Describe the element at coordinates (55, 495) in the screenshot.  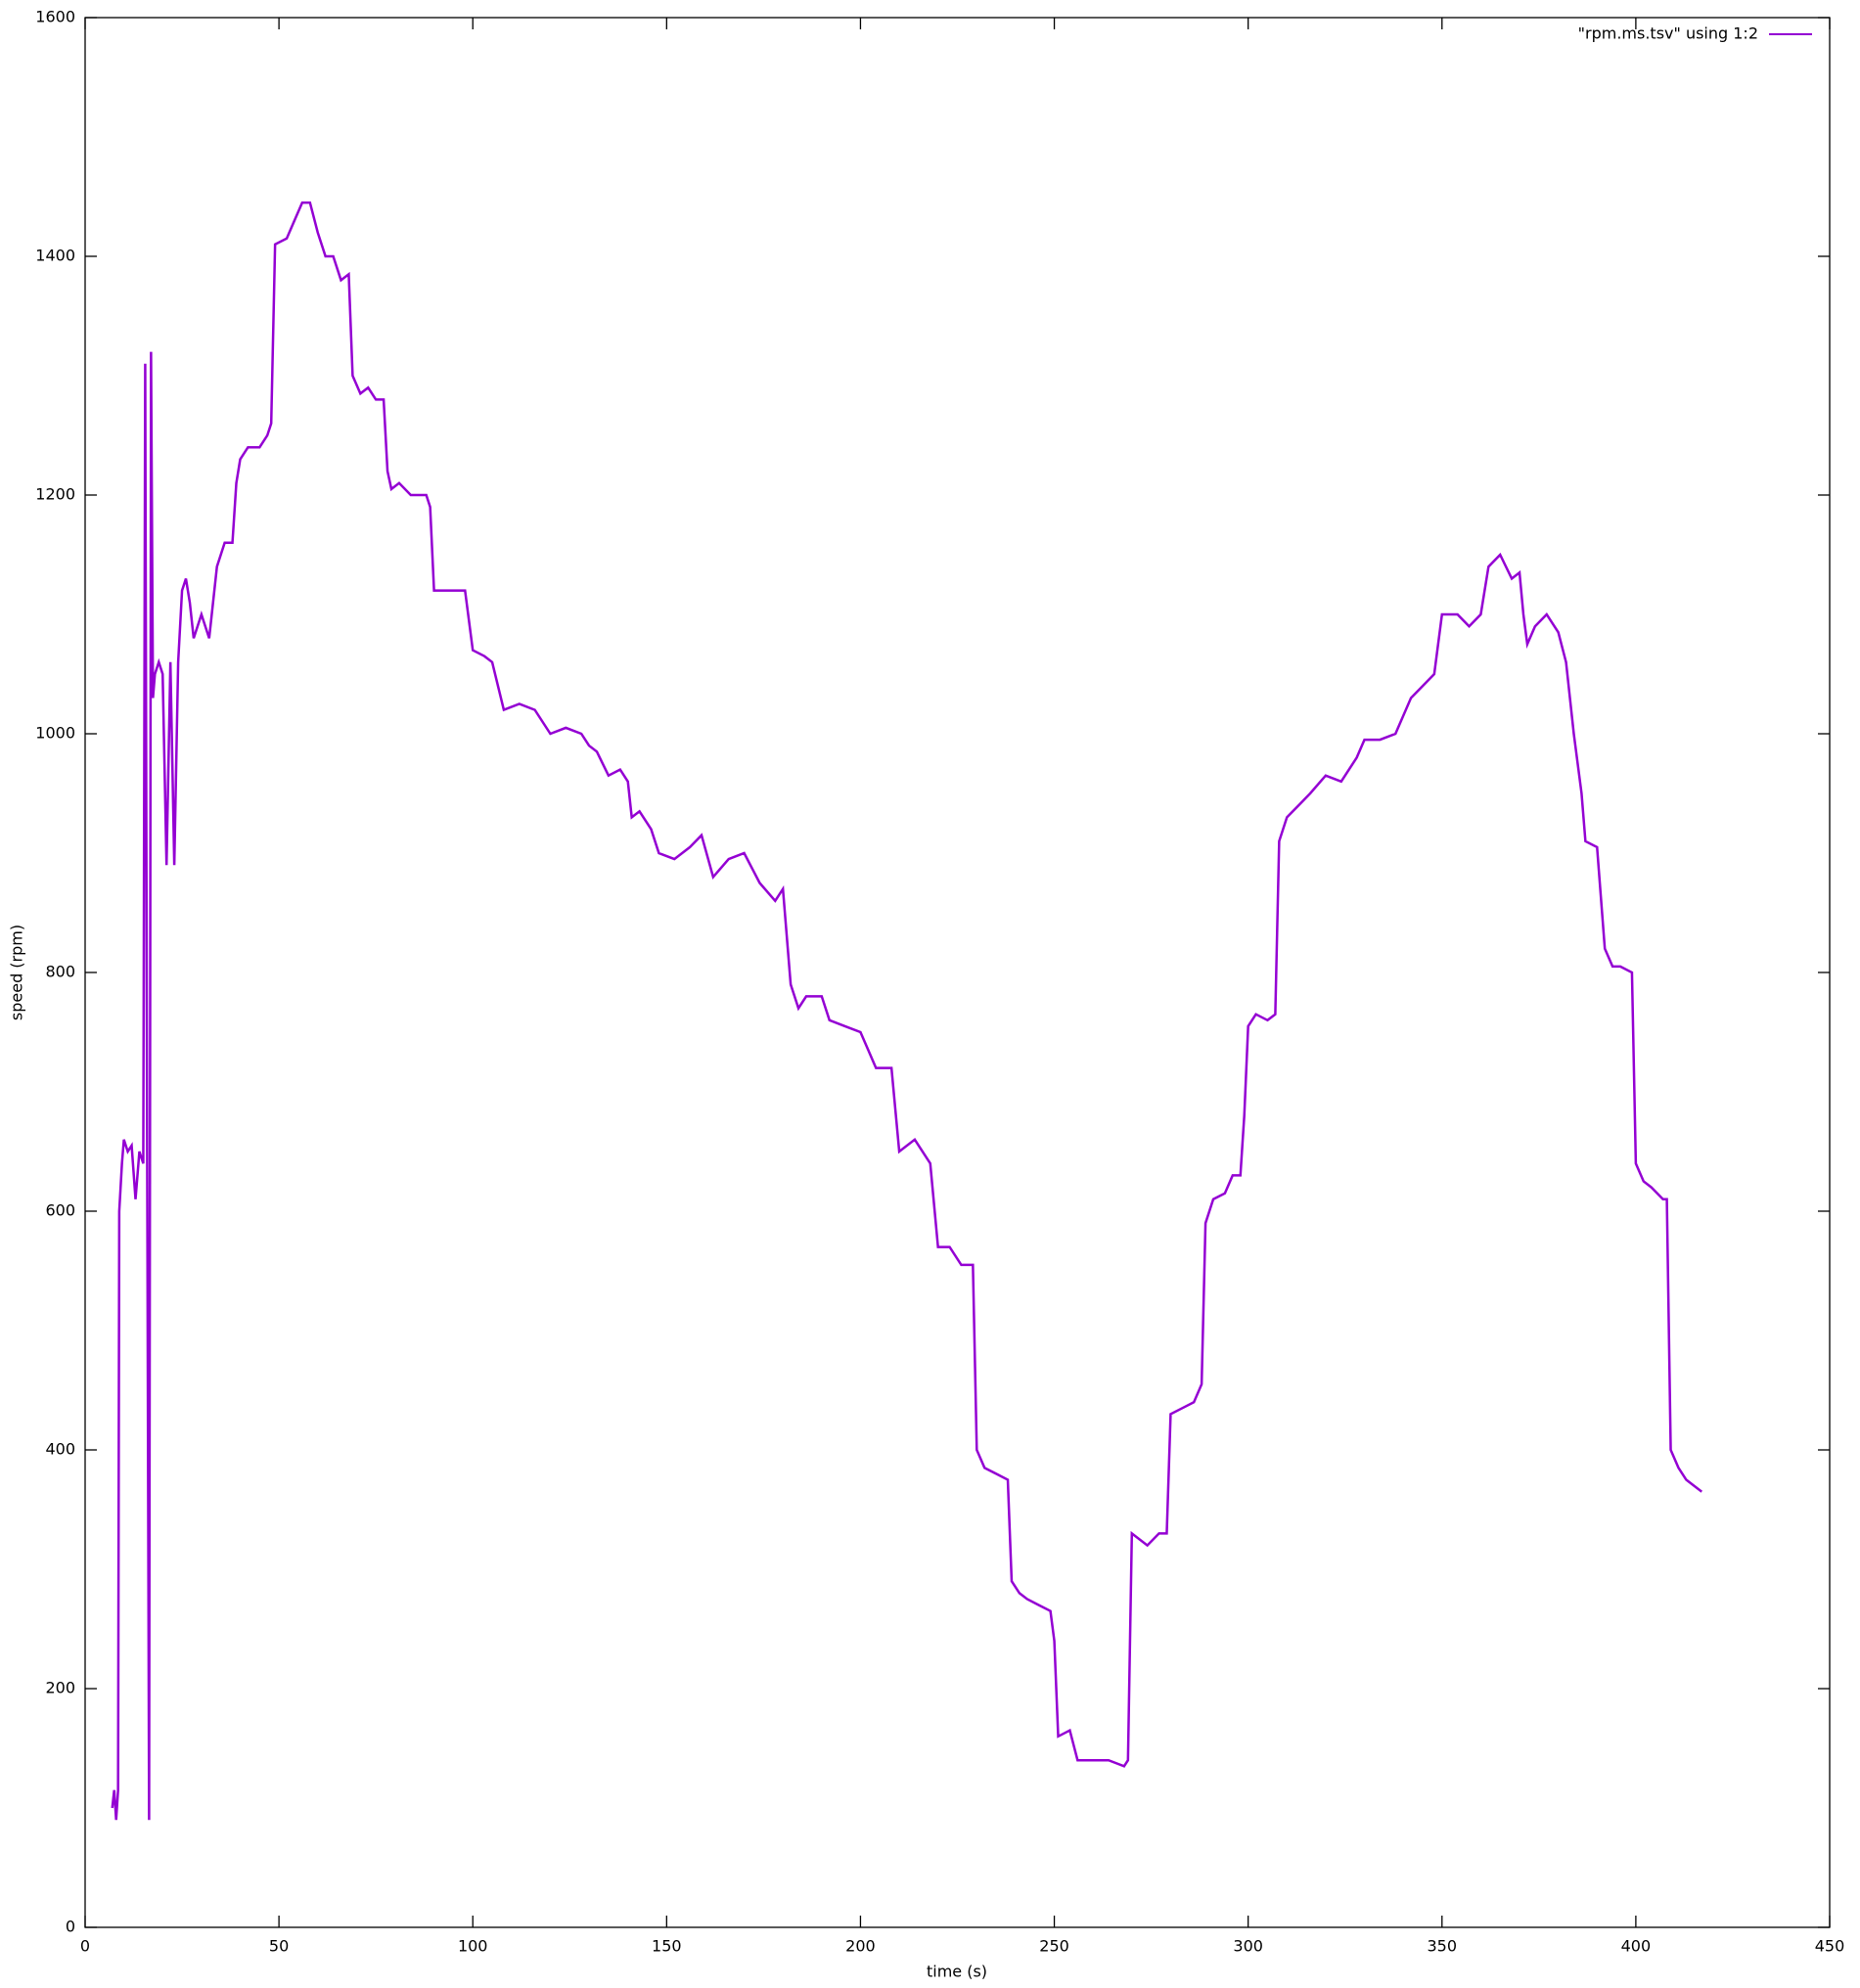
I see `y-tick-label: 1200` at that location.